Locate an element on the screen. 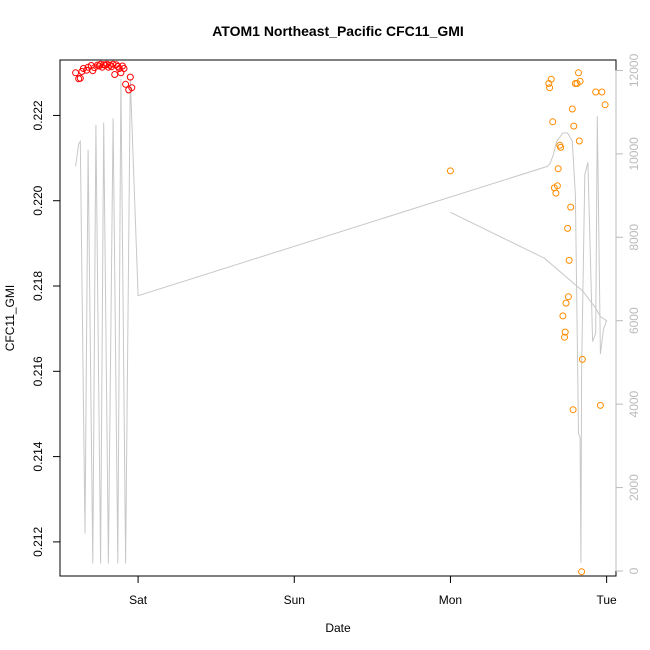 The image size is (650, 650). x-tick-label-2: Sun is located at coordinates (294, 600).